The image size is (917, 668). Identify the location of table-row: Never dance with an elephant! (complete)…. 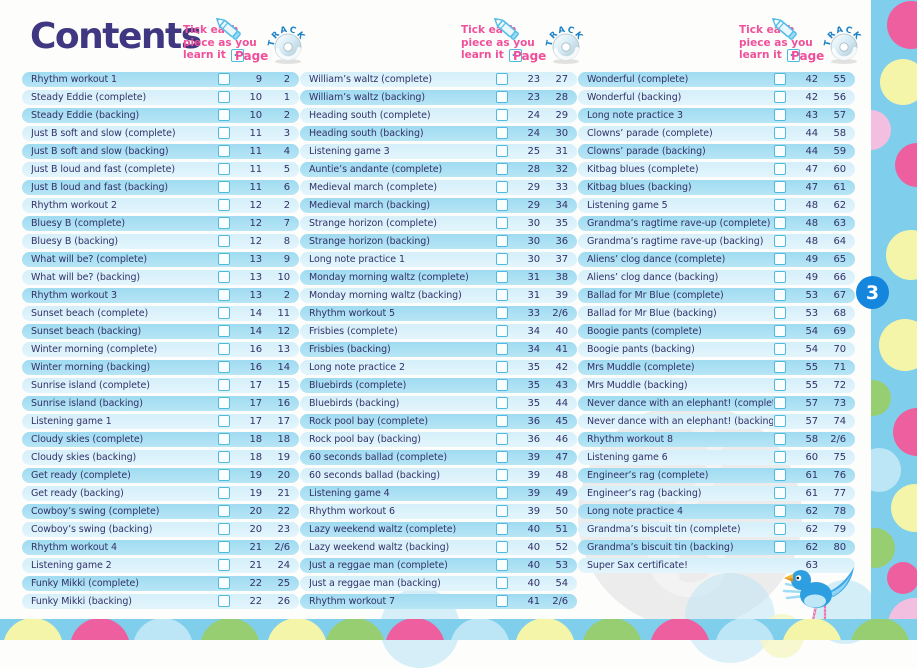
(716, 403).